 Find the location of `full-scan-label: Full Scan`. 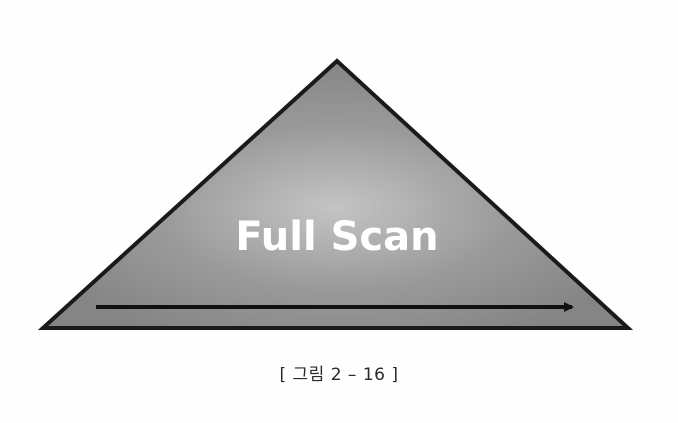

full-scan-label: Full Scan is located at coordinates (336, 237).